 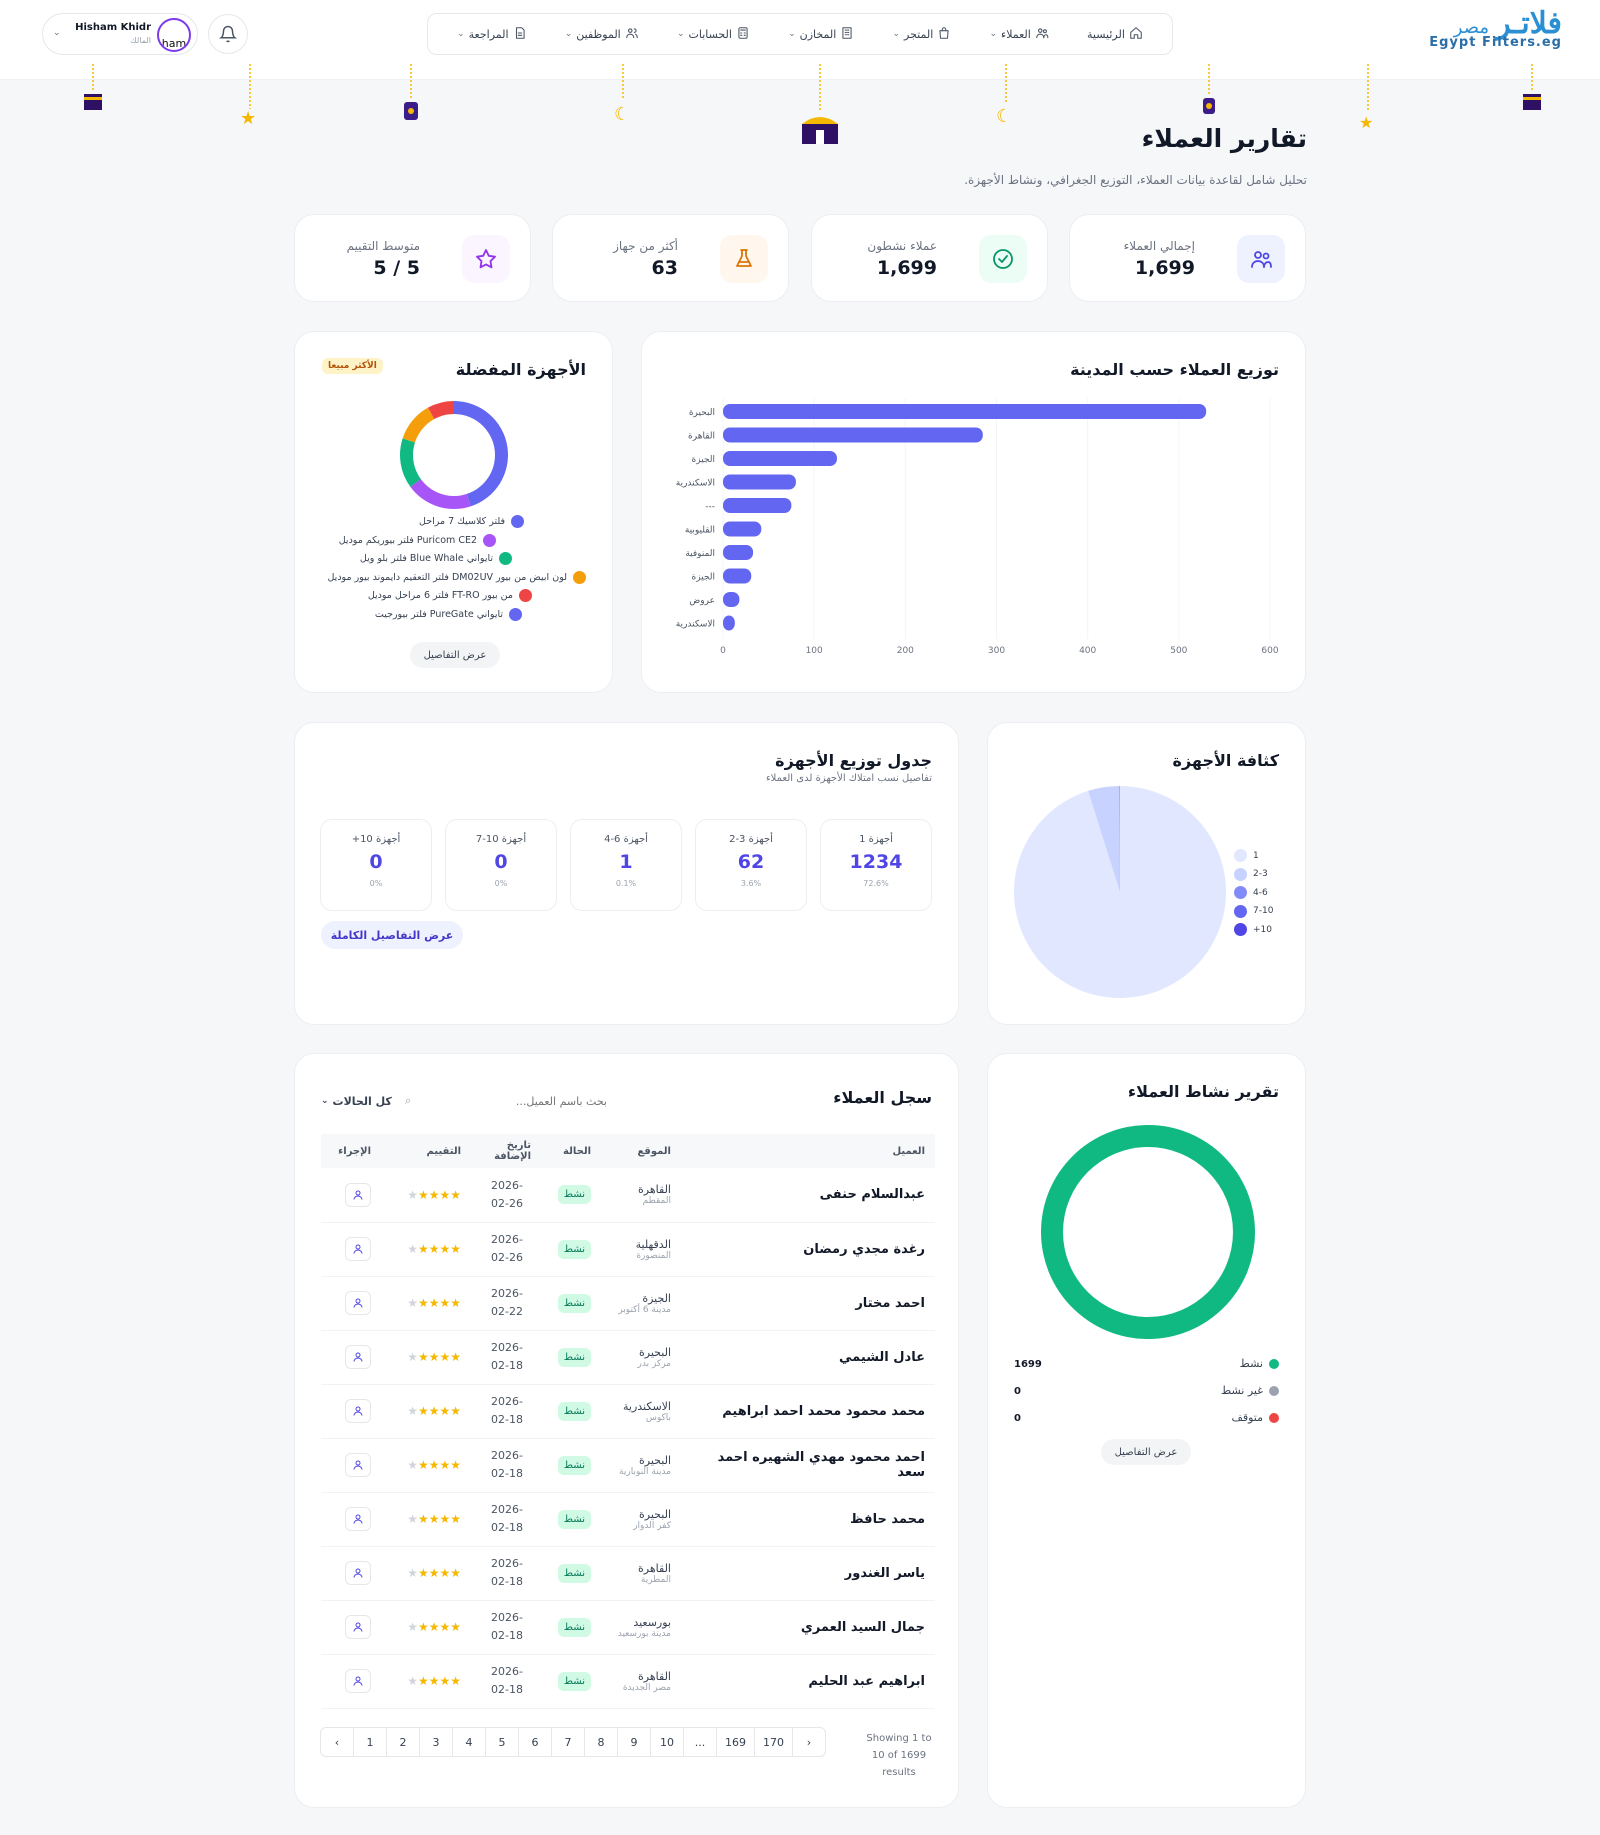 What do you see at coordinates (426, 1357) in the screenshot?
I see `rating-cell: ★★★★★` at bounding box center [426, 1357].